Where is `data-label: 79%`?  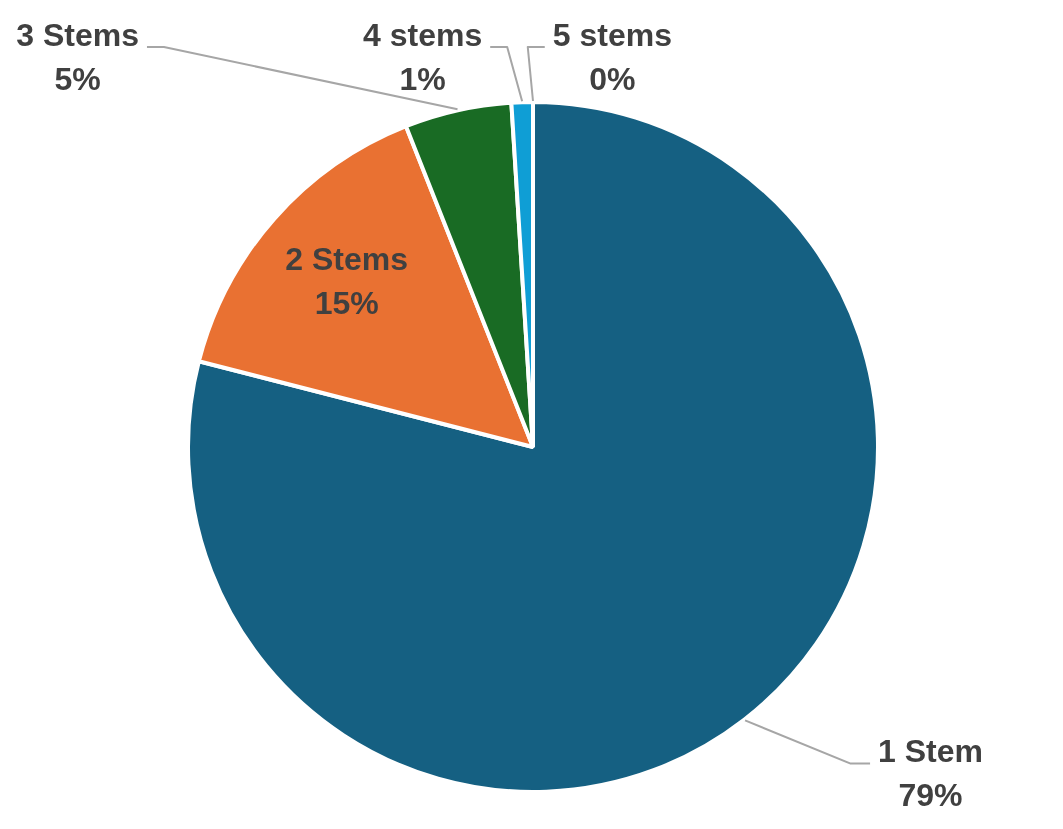
data-label: 79% is located at coordinates (930, 795).